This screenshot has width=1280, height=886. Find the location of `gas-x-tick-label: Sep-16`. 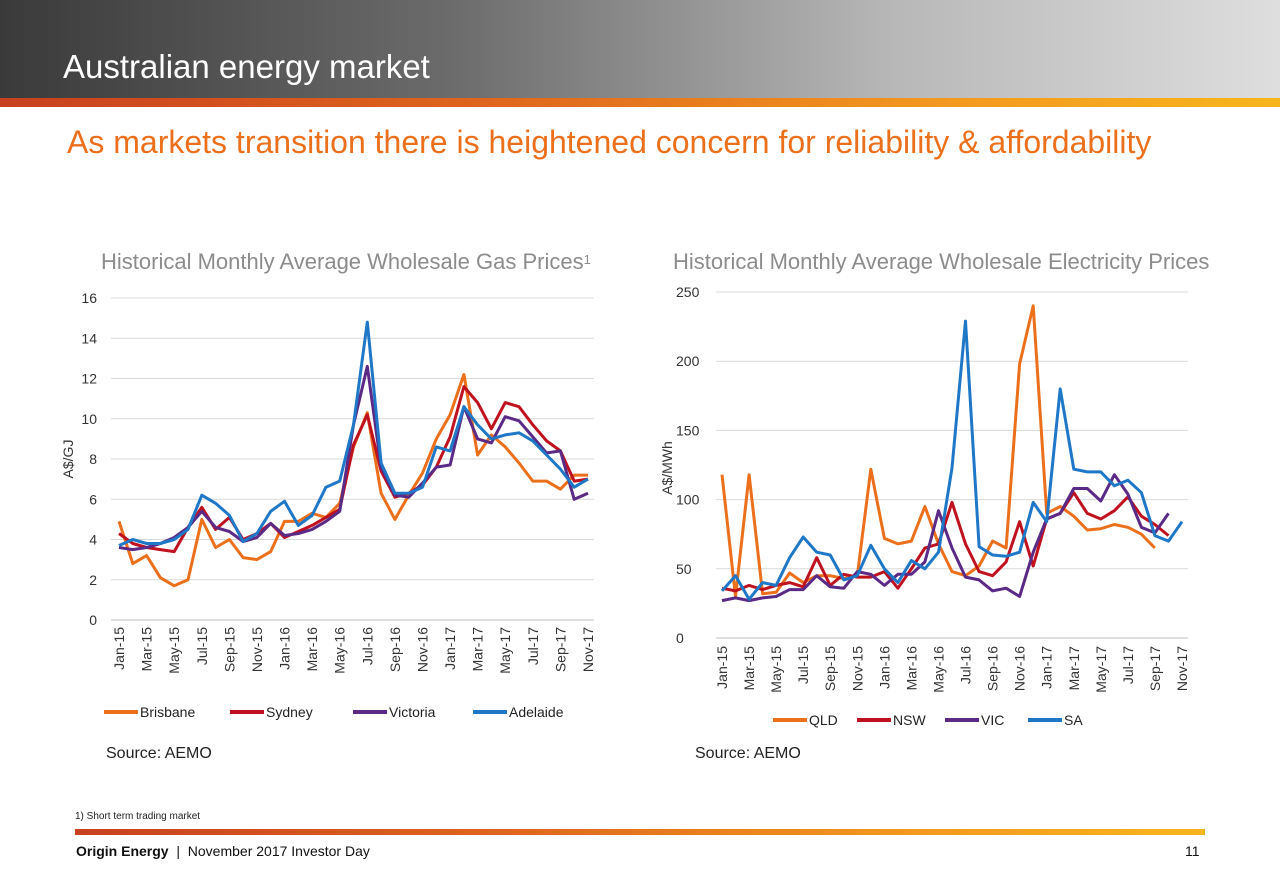

gas-x-tick-label: Sep-16 is located at coordinates (395, 649).